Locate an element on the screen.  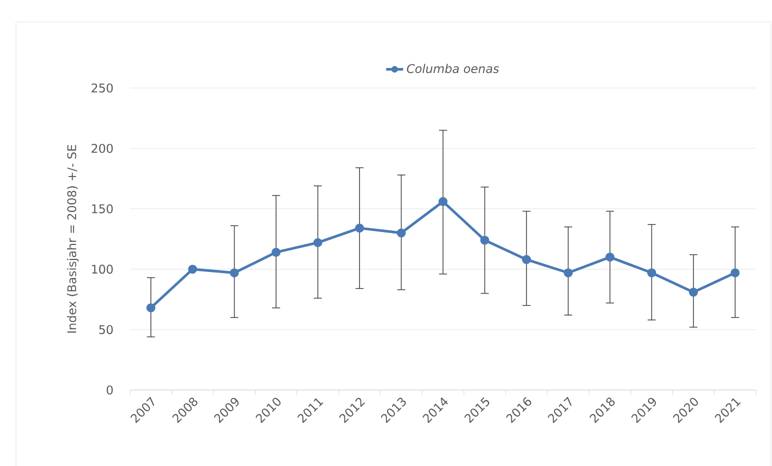
y-tick-label: 0 is located at coordinates (109, 390).